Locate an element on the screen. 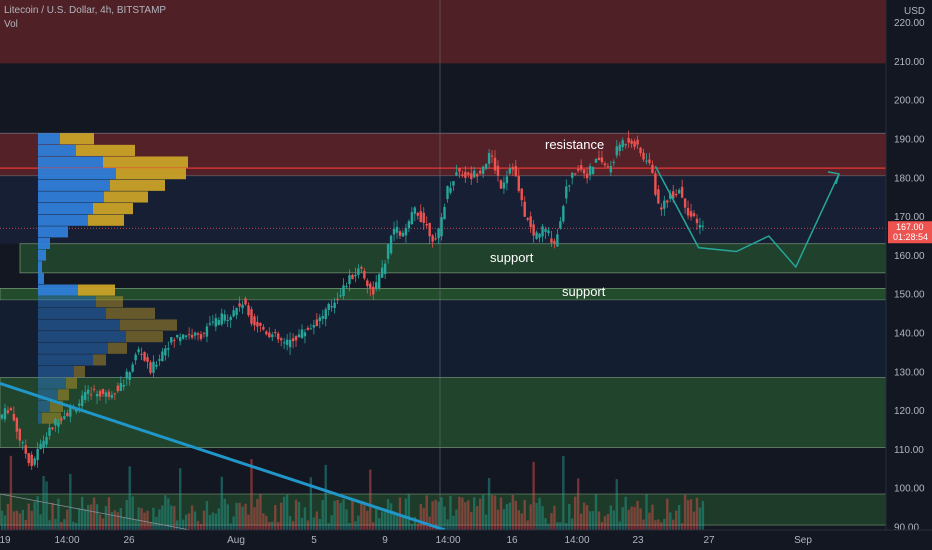 Image resolution: width=932 pixels, height=550 pixels. time-tick-label: 26 is located at coordinates (129, 540).